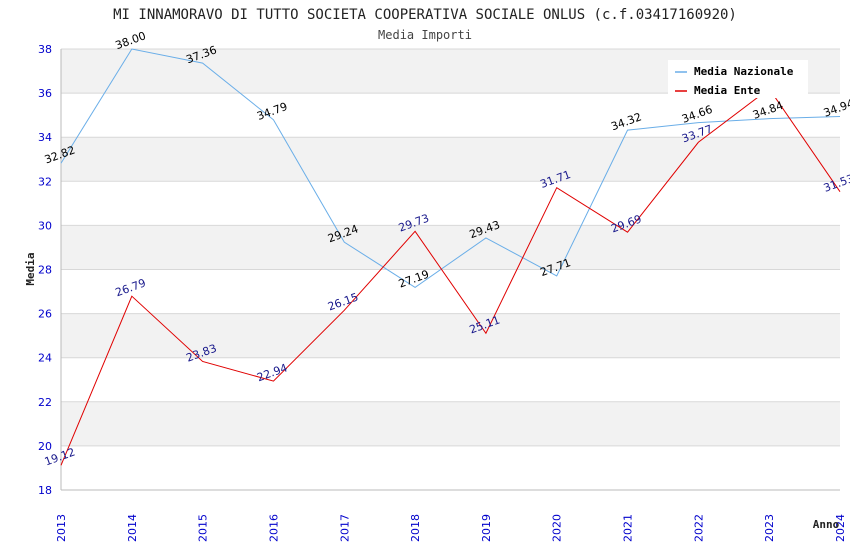  Describe the element at coordinates (628, 528) in the screenshot. I see `x-tick-label: 2021` at that location.